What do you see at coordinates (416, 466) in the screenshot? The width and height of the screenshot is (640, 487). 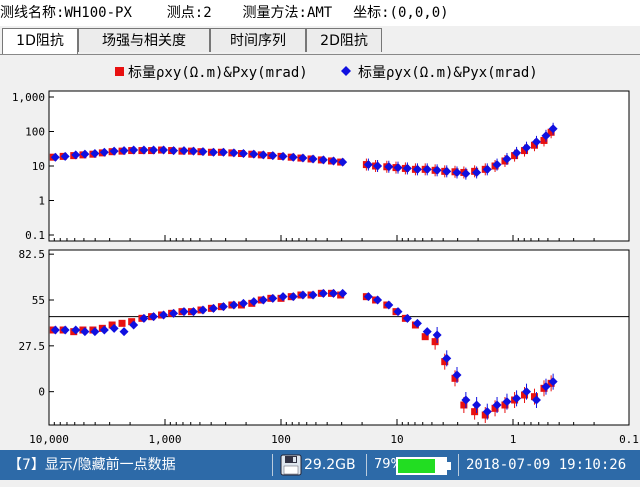 I see `battery-fill` at bounding box center [416, 466].